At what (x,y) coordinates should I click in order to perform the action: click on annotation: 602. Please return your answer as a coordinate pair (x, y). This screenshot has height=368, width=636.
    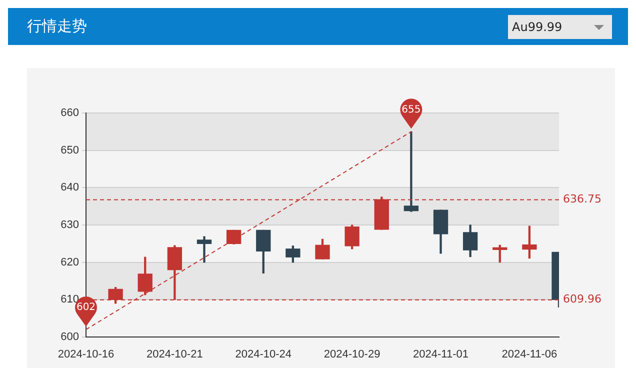
    Looking at the image, I should click on (86, 308).